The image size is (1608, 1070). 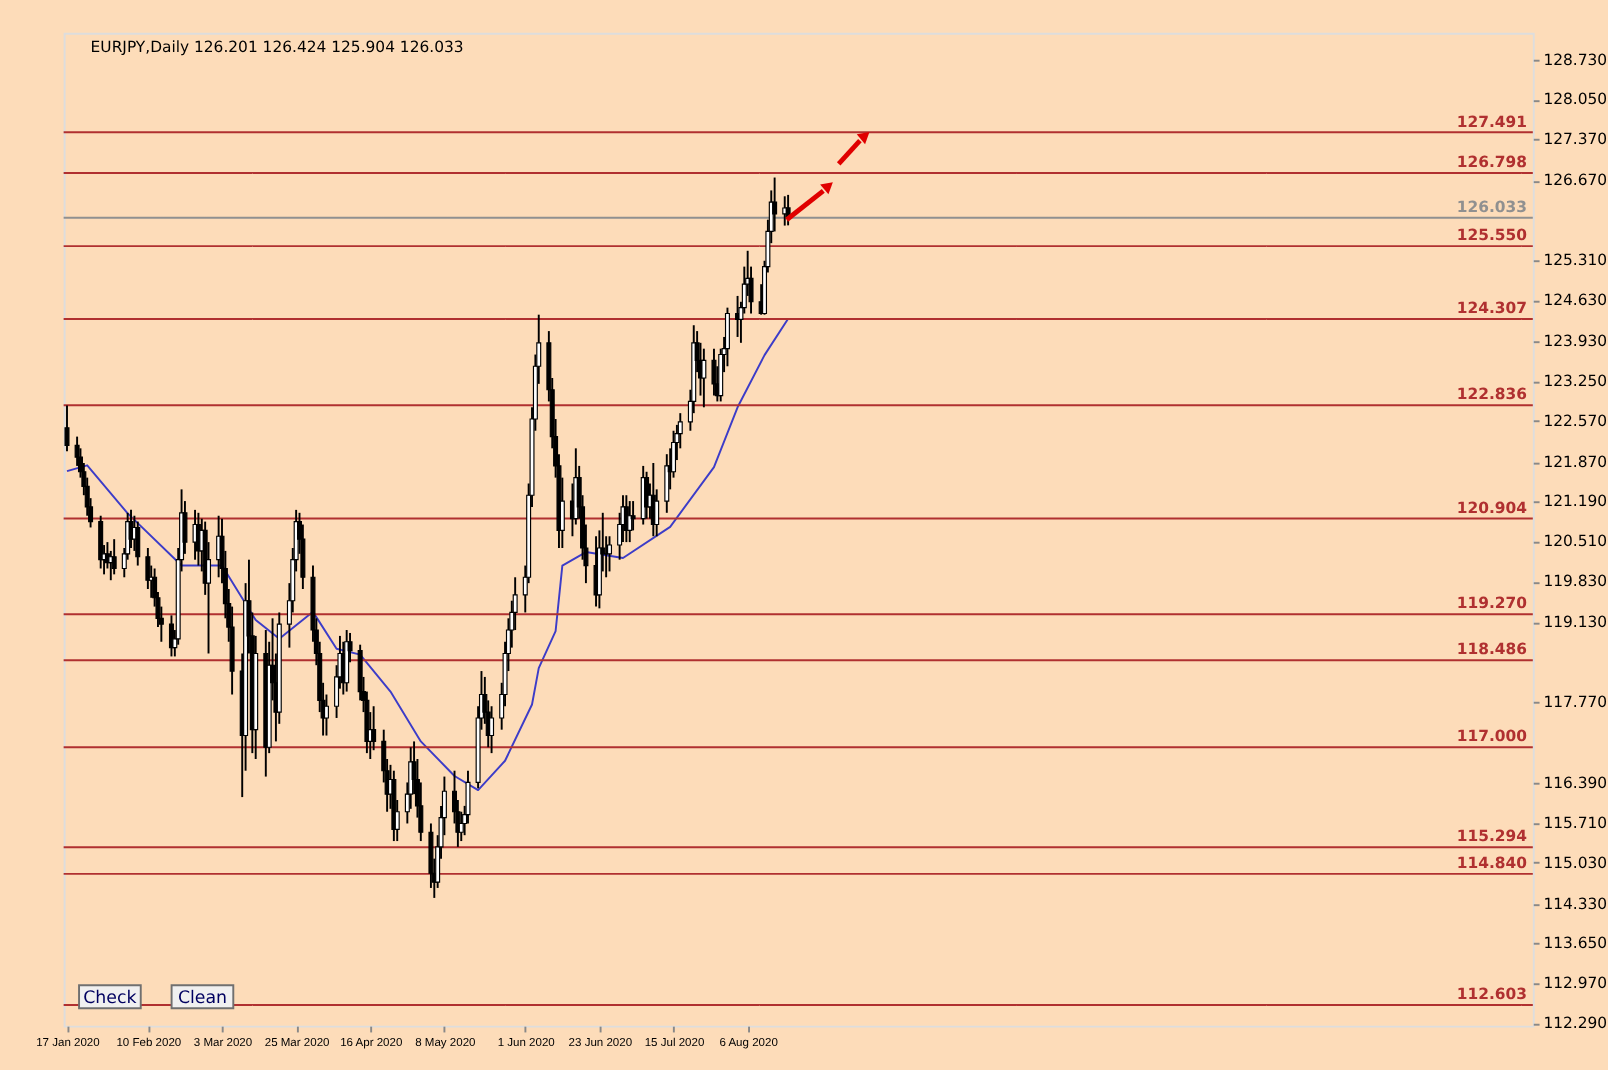 What do you see at coordinates (1492, 507) in the screenshot?
I see `ref-line-label: 120.904` at bounding box center [1492, 507].